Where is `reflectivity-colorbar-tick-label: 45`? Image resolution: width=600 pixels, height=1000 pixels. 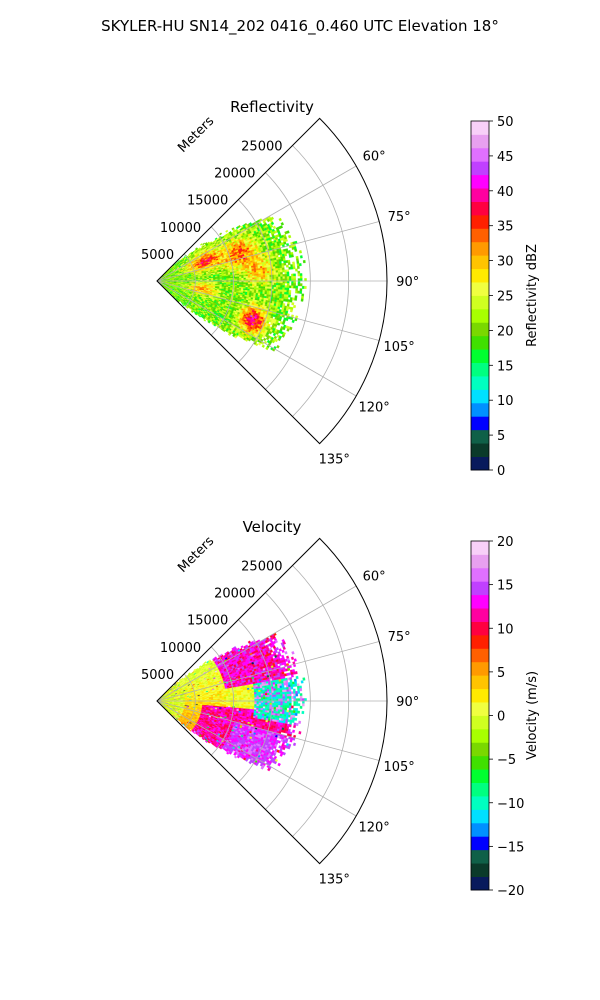
reflectivity-colorbar-tick-label: 45 is located at coordinates (505, 157).